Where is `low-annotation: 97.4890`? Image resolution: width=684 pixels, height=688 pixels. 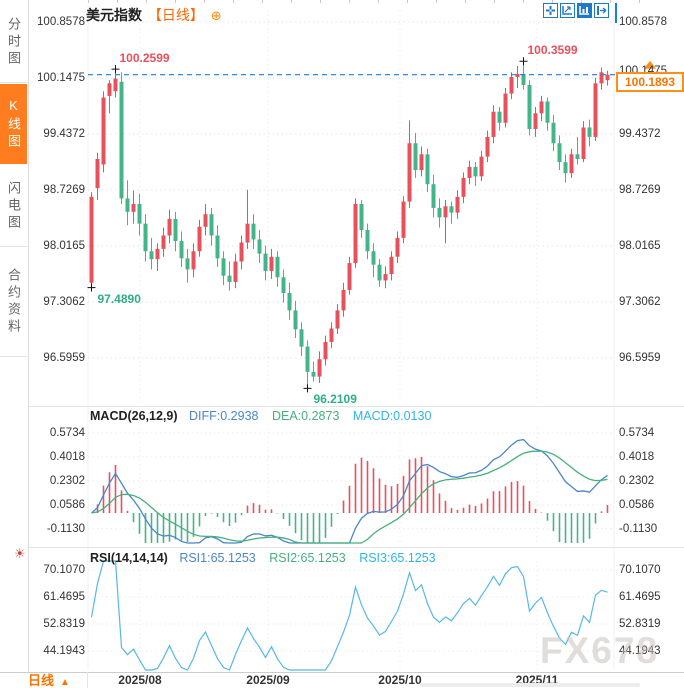 low-annotation: 97.4890 is located at coordinates (119, 298).